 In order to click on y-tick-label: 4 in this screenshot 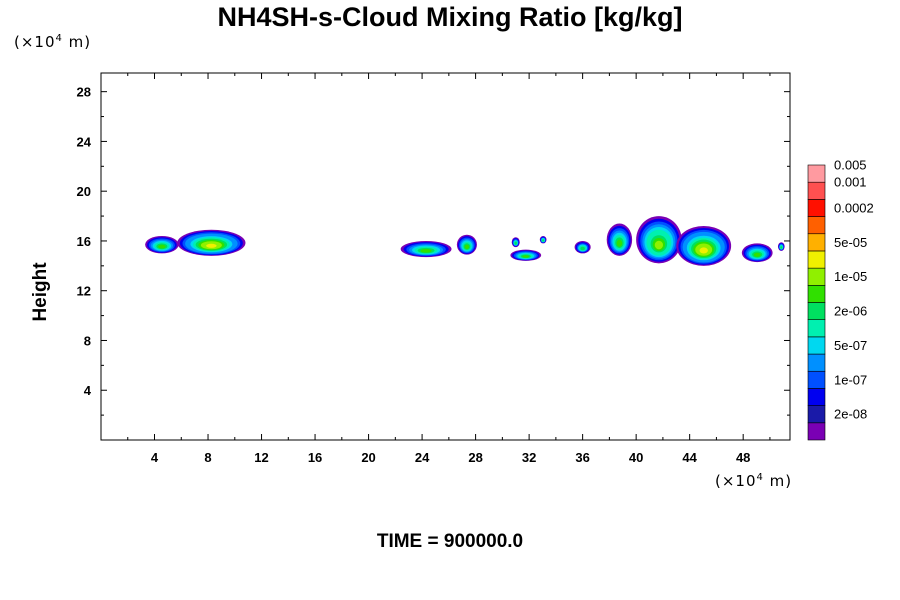, I will do `click(88, 390)`.